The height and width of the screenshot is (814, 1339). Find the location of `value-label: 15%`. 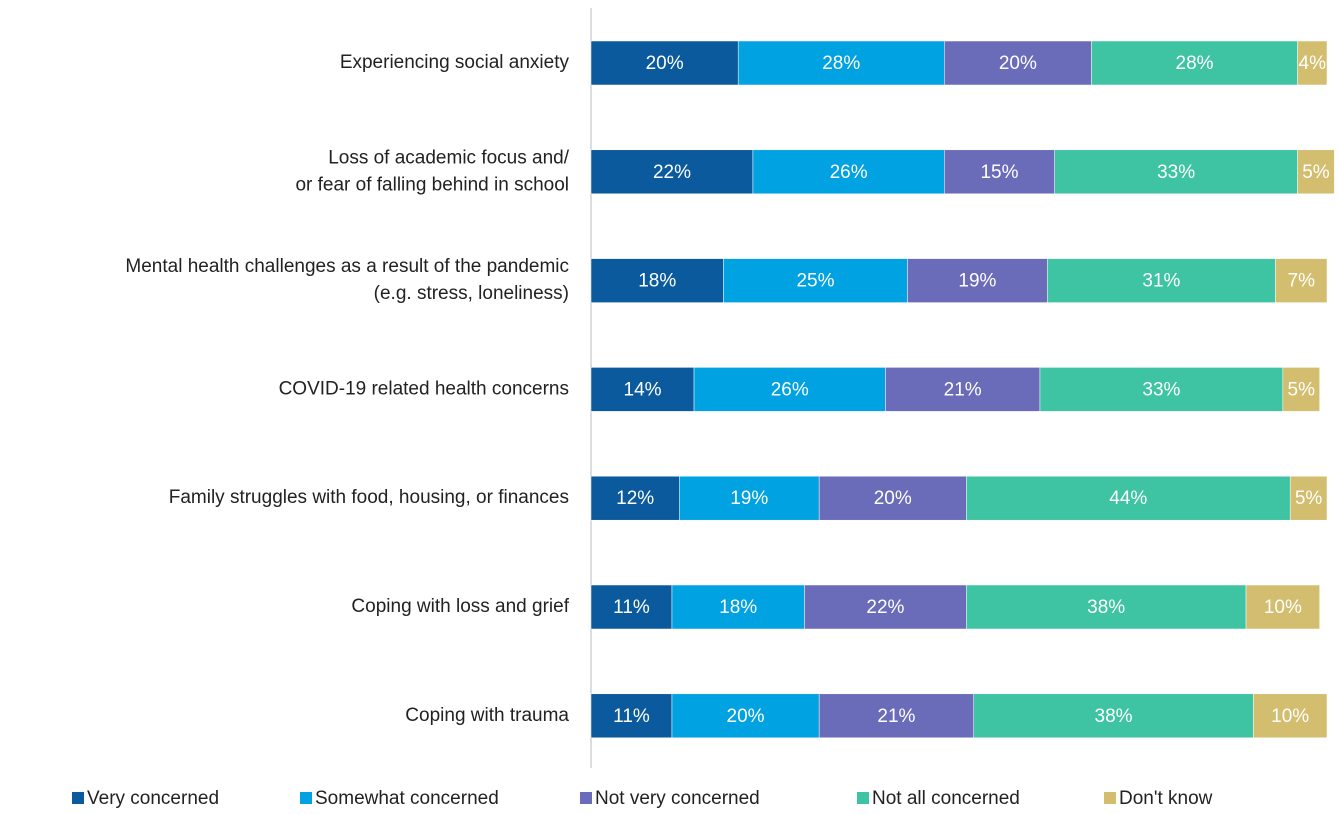

value-label: 15% is located at coordinates (999, 172).